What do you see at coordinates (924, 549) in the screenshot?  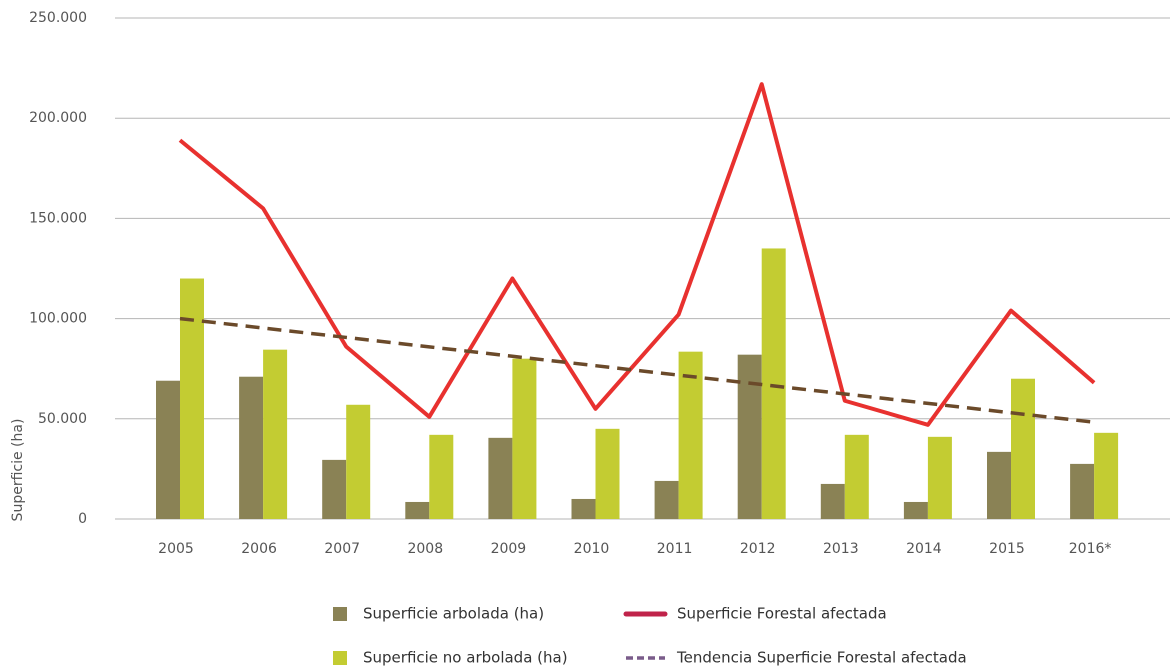 I see `x-tick-label: 2014` at bounding box center [924, 549].